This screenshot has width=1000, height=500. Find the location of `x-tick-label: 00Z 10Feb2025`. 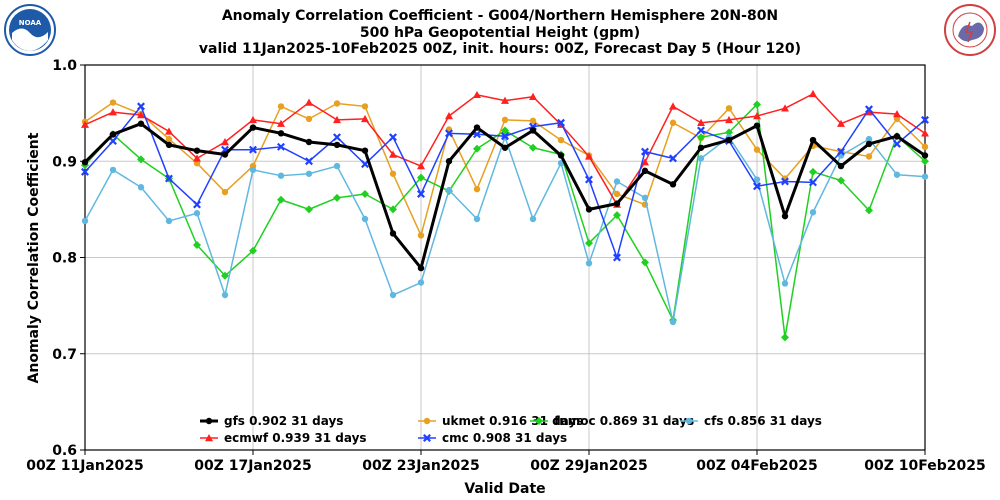

x-tick-label: 00Z 10Feb2025 is located at coordinates (924, 466).